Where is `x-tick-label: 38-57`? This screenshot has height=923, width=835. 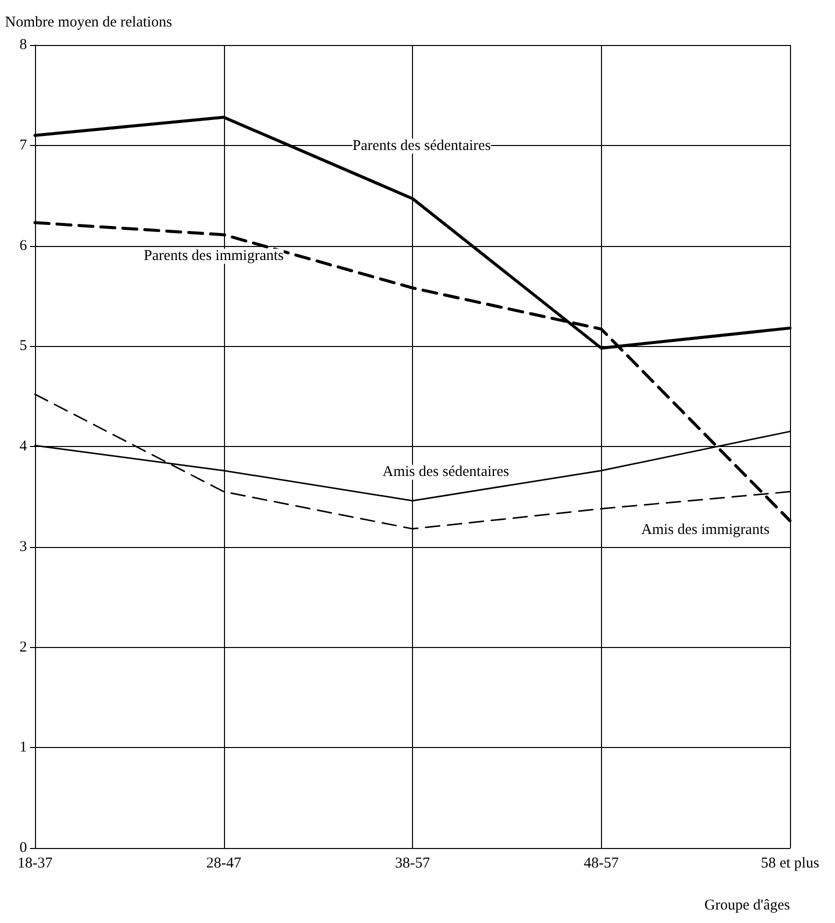
x-tick-label: 38-57 is located at coordinates (412, 864).